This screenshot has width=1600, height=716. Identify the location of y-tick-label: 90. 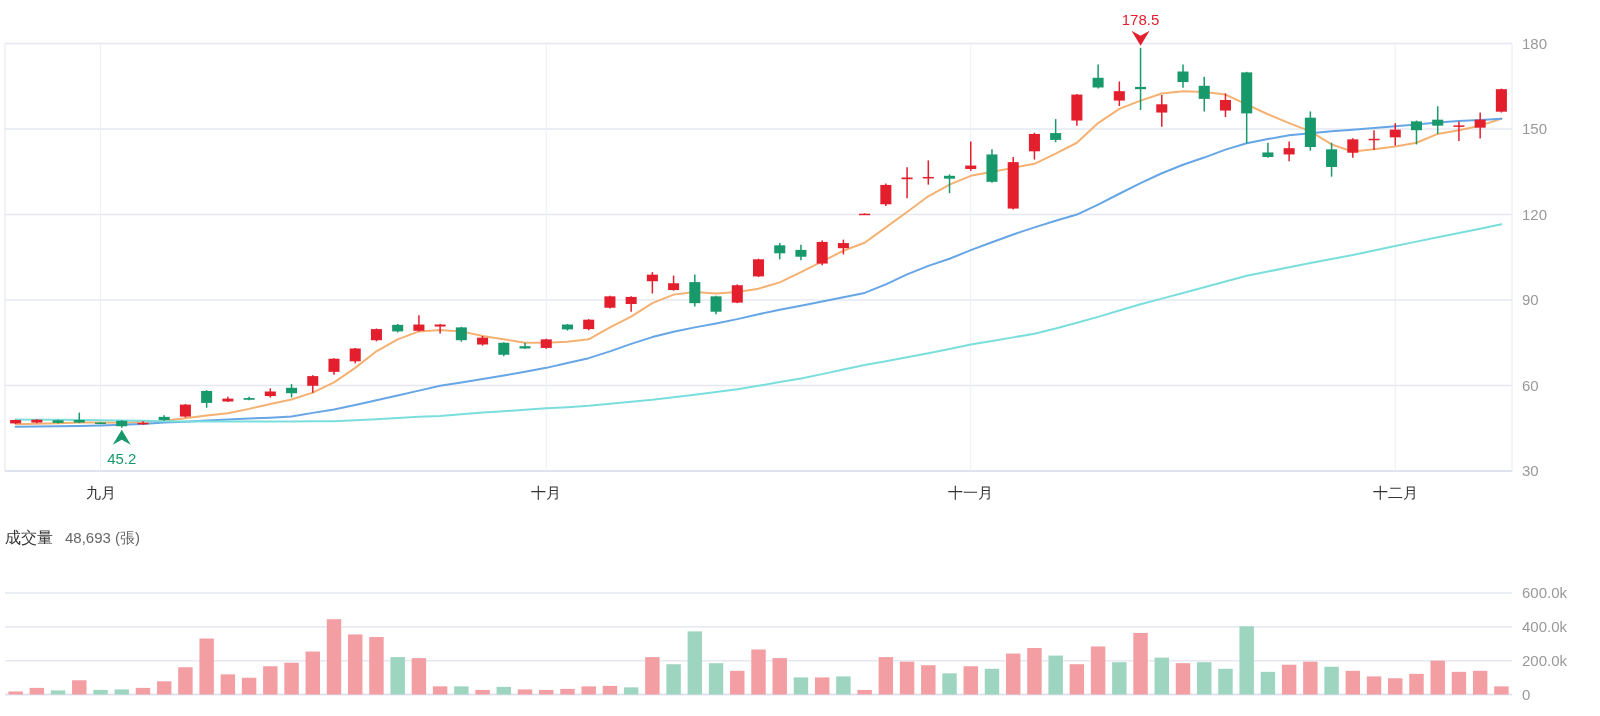
(1530, 300).